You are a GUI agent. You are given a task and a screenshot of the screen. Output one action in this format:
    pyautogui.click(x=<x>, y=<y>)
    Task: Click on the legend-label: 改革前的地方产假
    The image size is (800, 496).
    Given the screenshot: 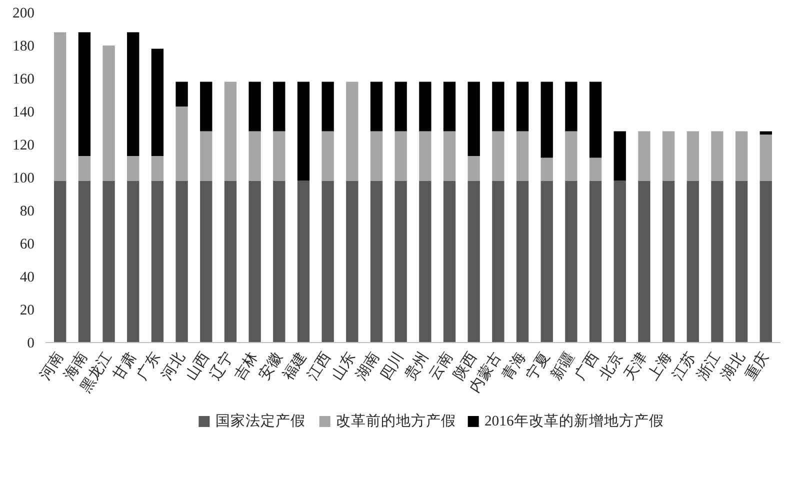 What is the action you would take?
    pyautogui.click(x=396, y=421)
    